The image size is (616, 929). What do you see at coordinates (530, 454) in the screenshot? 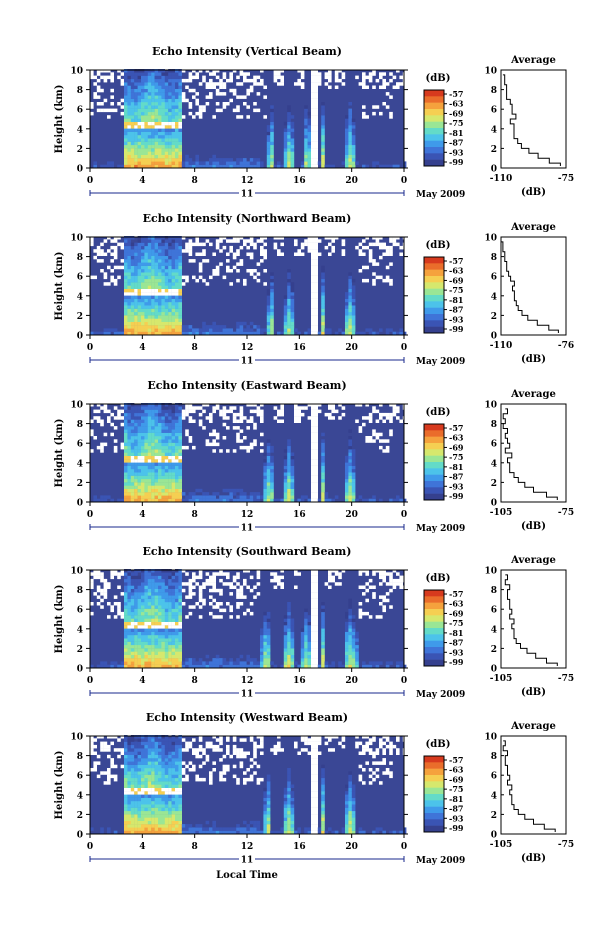
I see `profile-line` at bounding box center [530, 454].